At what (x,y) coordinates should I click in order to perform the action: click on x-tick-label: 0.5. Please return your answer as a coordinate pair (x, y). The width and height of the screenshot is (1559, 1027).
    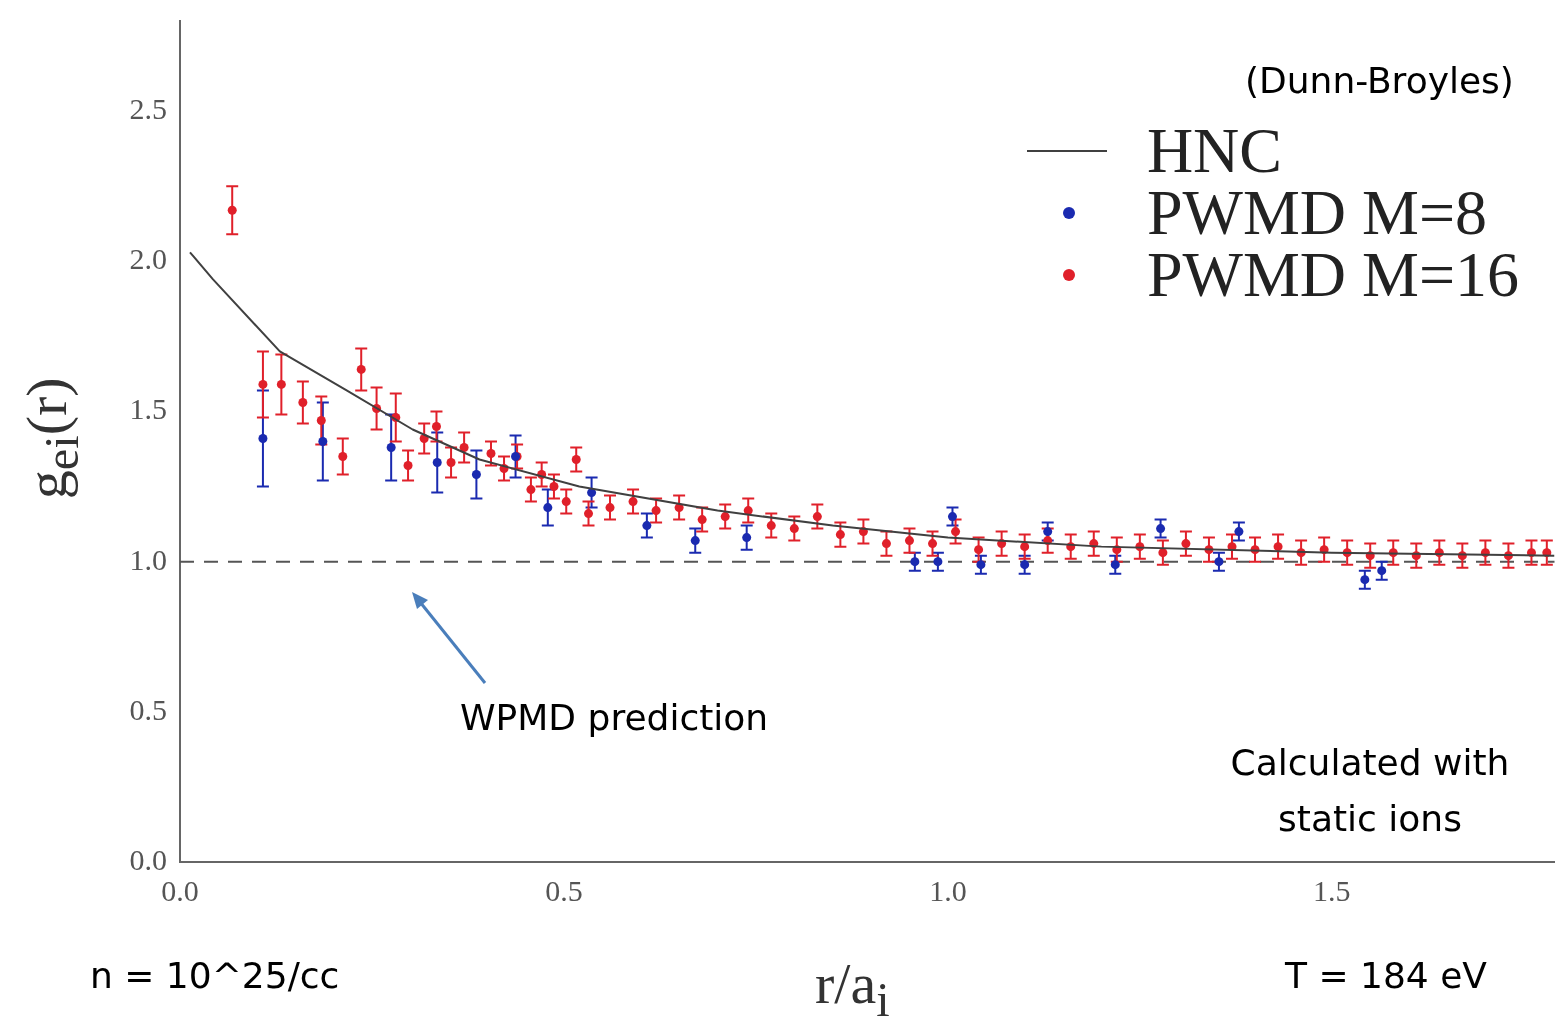
    Looking at the image, I should click on (564, 890).